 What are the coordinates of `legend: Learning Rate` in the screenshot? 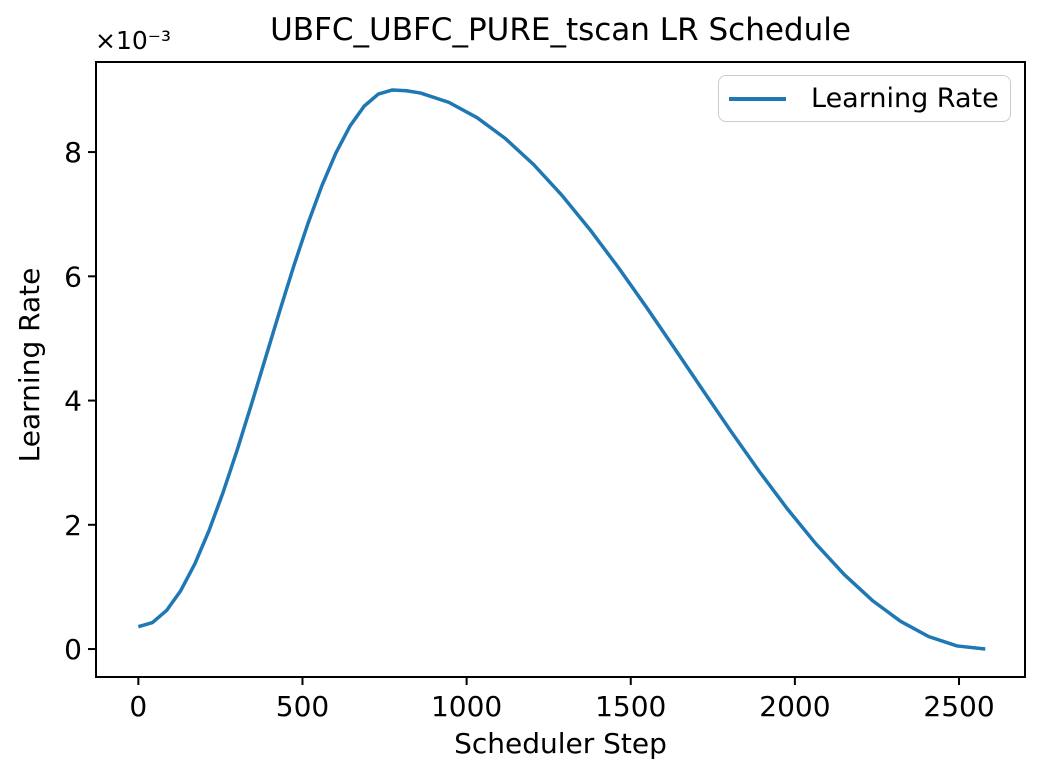 It's located at (864, 98).